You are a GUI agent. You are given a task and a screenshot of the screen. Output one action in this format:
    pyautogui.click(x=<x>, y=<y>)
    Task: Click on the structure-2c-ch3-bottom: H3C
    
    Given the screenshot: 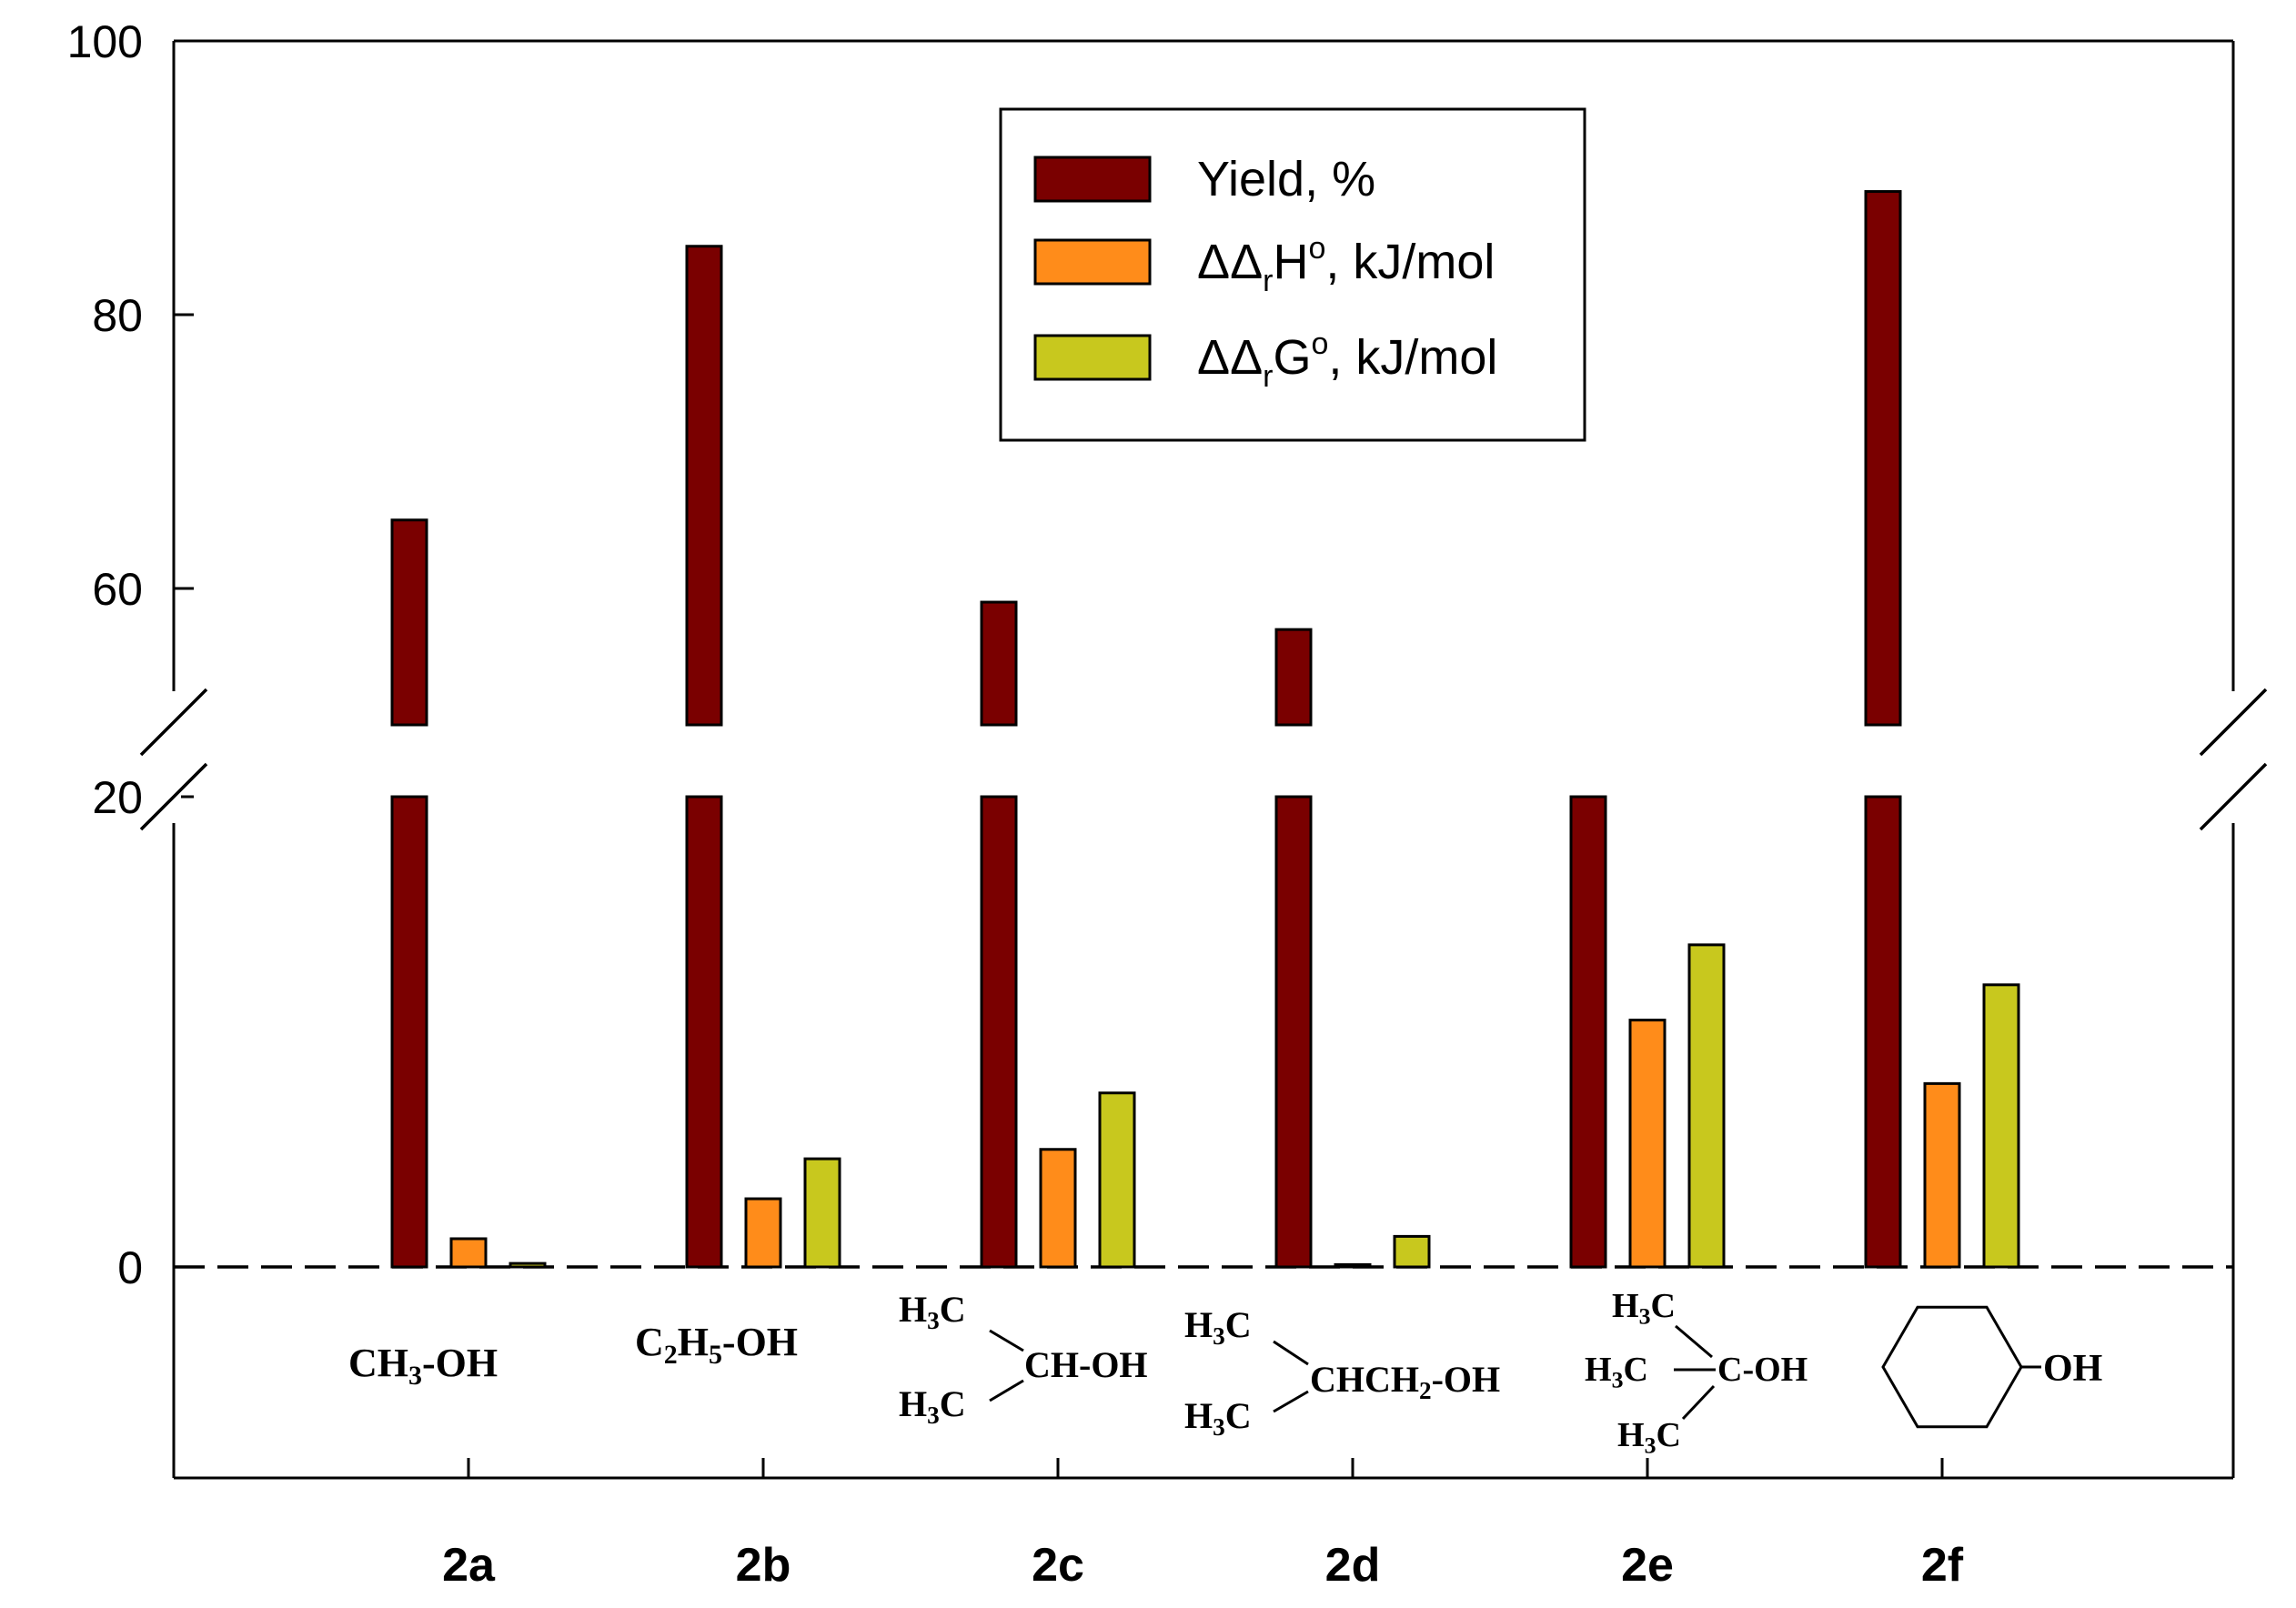 What is the action you would take?
    pyautogui.click(x=932, y=1406)
    